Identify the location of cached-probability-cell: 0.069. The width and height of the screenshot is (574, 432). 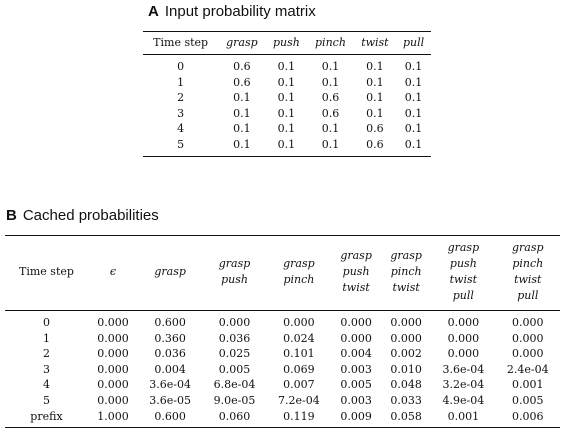
(299, 369).